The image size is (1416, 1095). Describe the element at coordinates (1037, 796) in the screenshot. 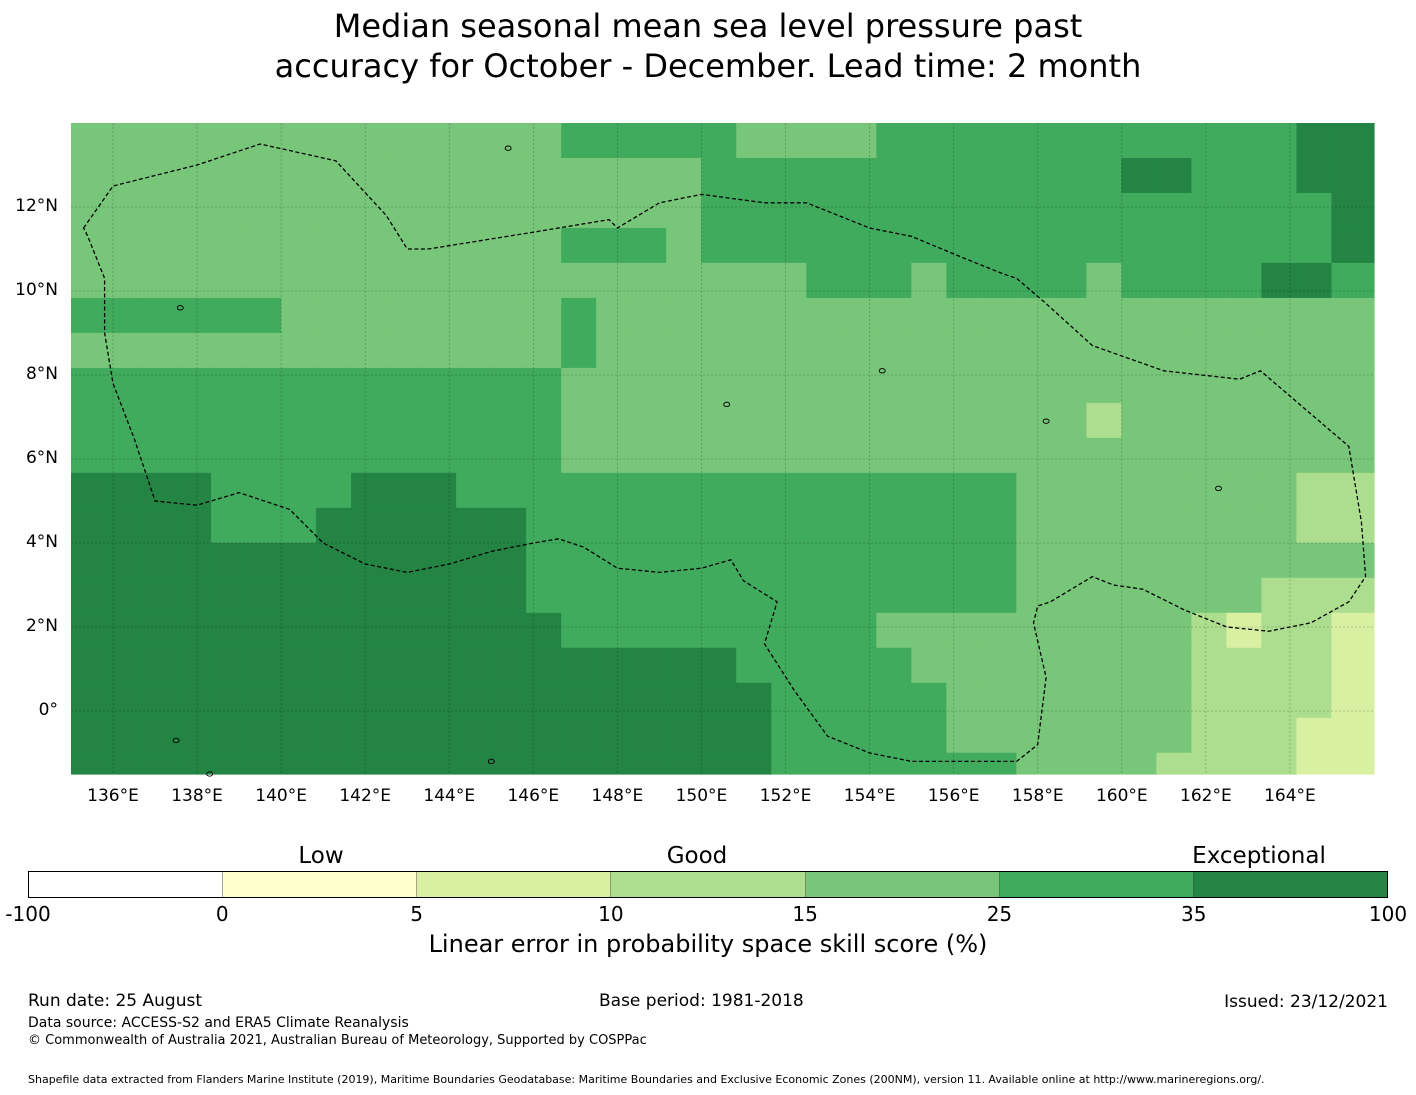

I see `longitude-label: 158°E` at that location.